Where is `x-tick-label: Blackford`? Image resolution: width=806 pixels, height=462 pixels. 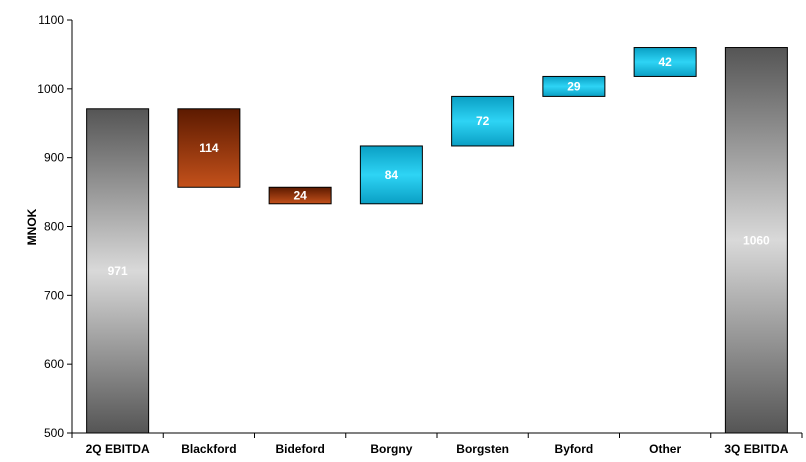
x-tick-label: Blackford is located at coordinates (208, 449).